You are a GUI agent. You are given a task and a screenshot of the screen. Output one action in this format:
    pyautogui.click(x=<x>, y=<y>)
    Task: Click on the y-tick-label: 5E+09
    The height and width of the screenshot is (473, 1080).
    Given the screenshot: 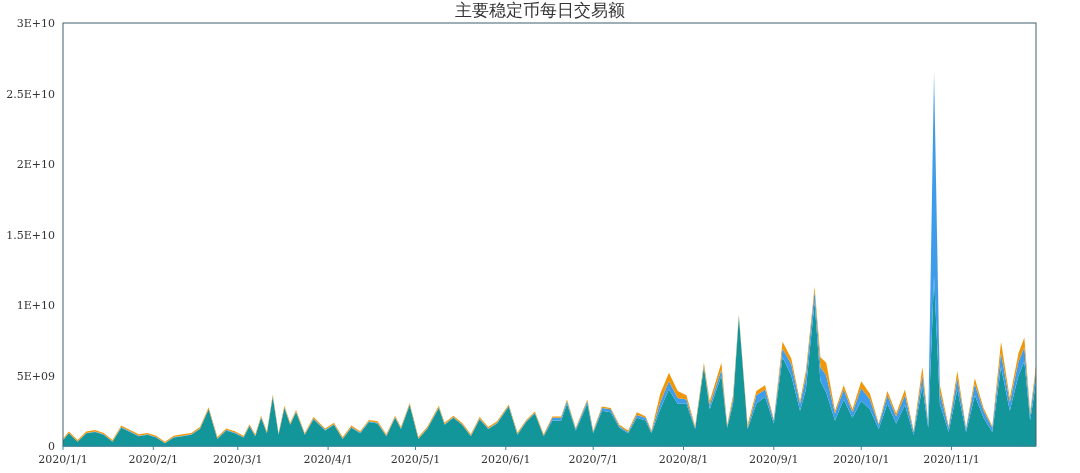 What is the action you would take?
    pyautogui.click(x=35, y=376)
    